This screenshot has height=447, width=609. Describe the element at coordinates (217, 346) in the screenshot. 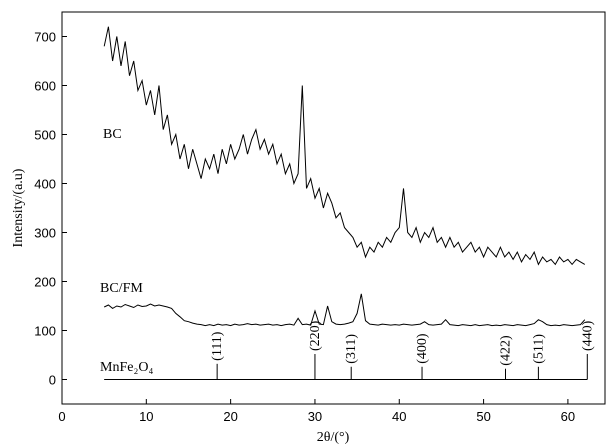

I see `peak-label: (111)` at that location.